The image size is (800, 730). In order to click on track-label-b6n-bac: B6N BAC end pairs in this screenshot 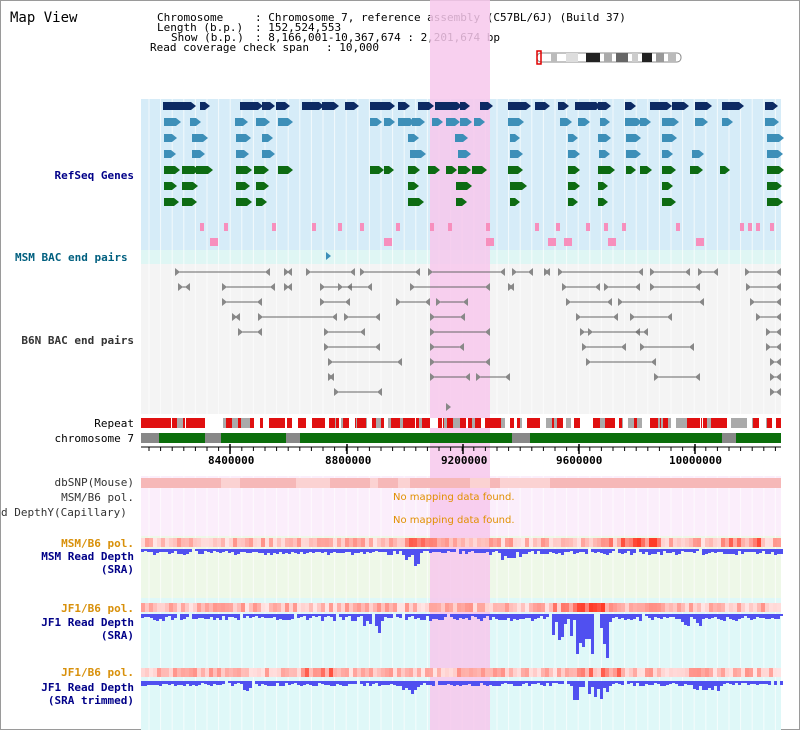, I will do `click(77, 340)`.